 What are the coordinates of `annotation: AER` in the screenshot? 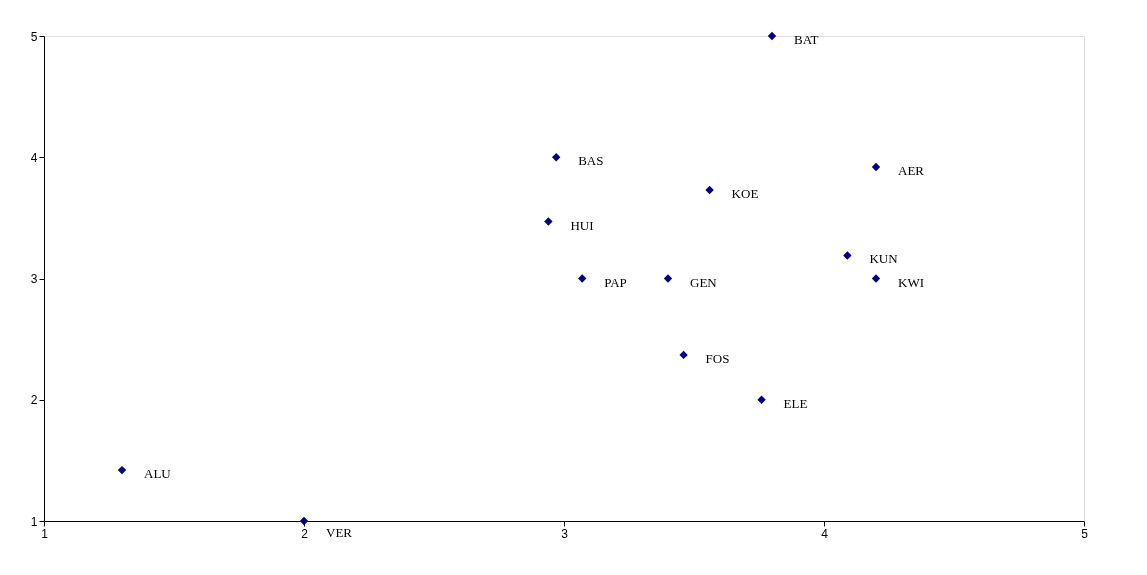 It's located at (911, 170).